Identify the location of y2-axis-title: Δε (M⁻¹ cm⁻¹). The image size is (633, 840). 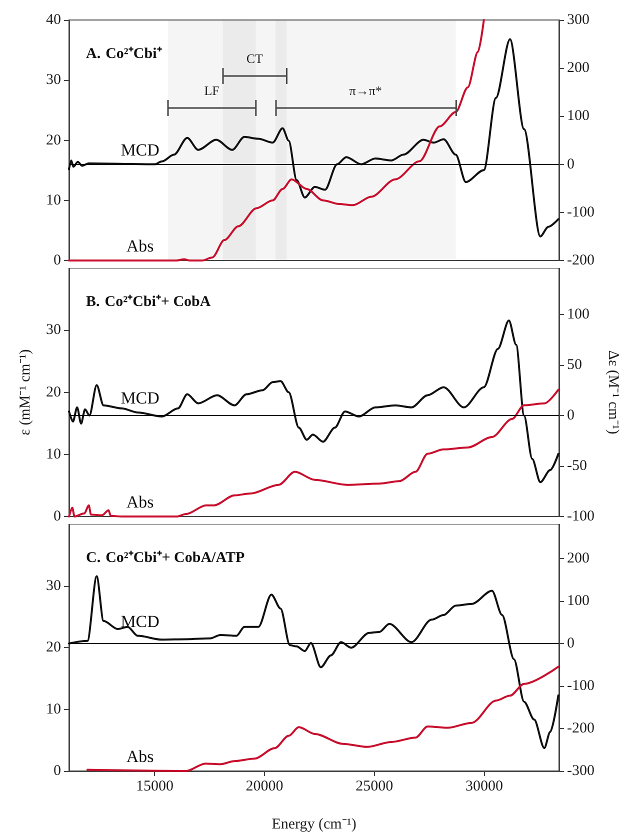
(612, 392).